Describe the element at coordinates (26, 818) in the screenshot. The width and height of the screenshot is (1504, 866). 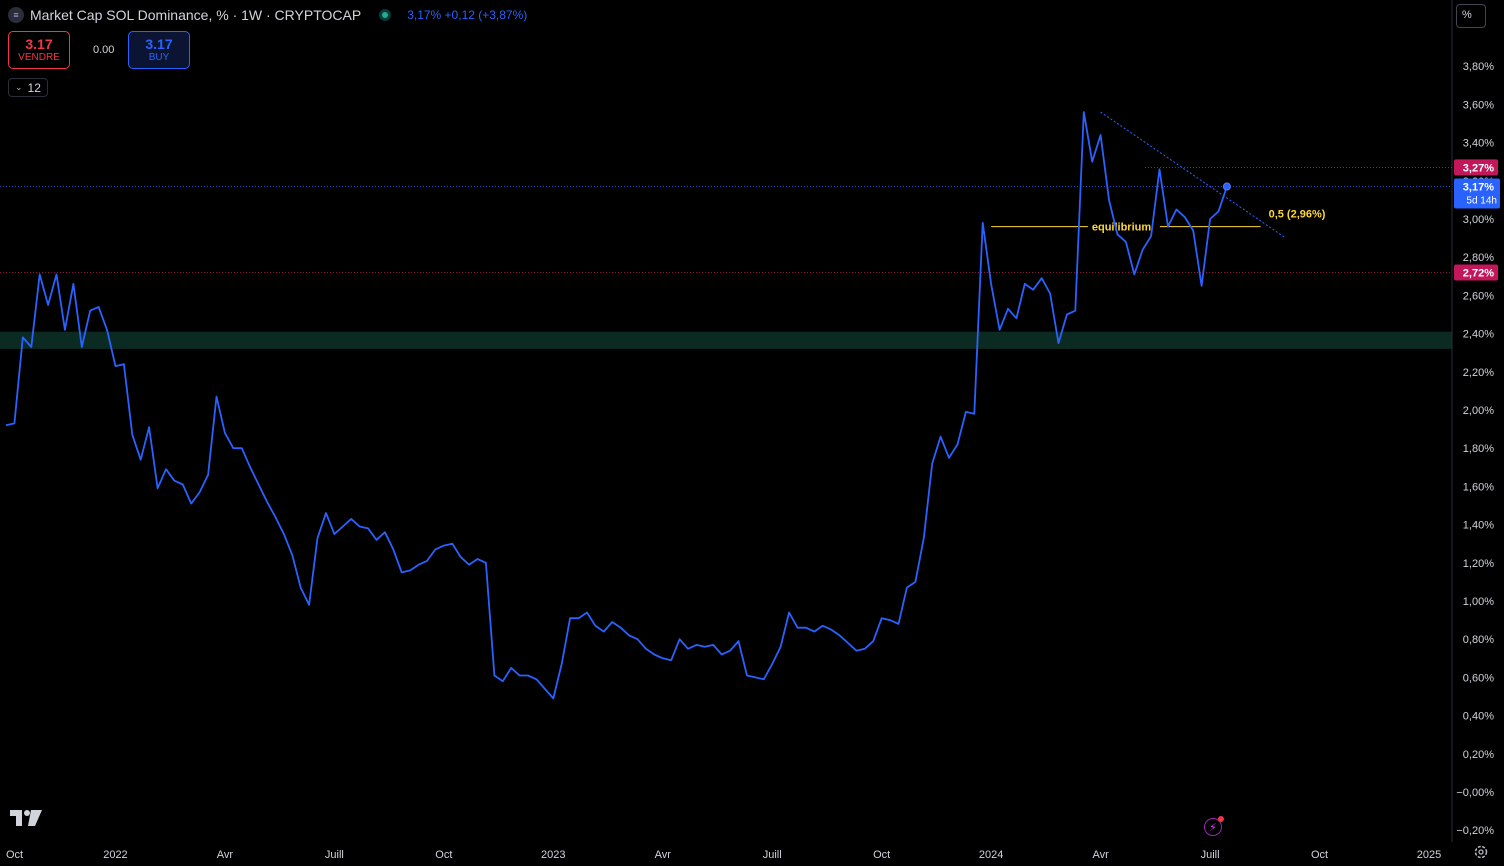
I see `tradingview-logo-icon` at that location.